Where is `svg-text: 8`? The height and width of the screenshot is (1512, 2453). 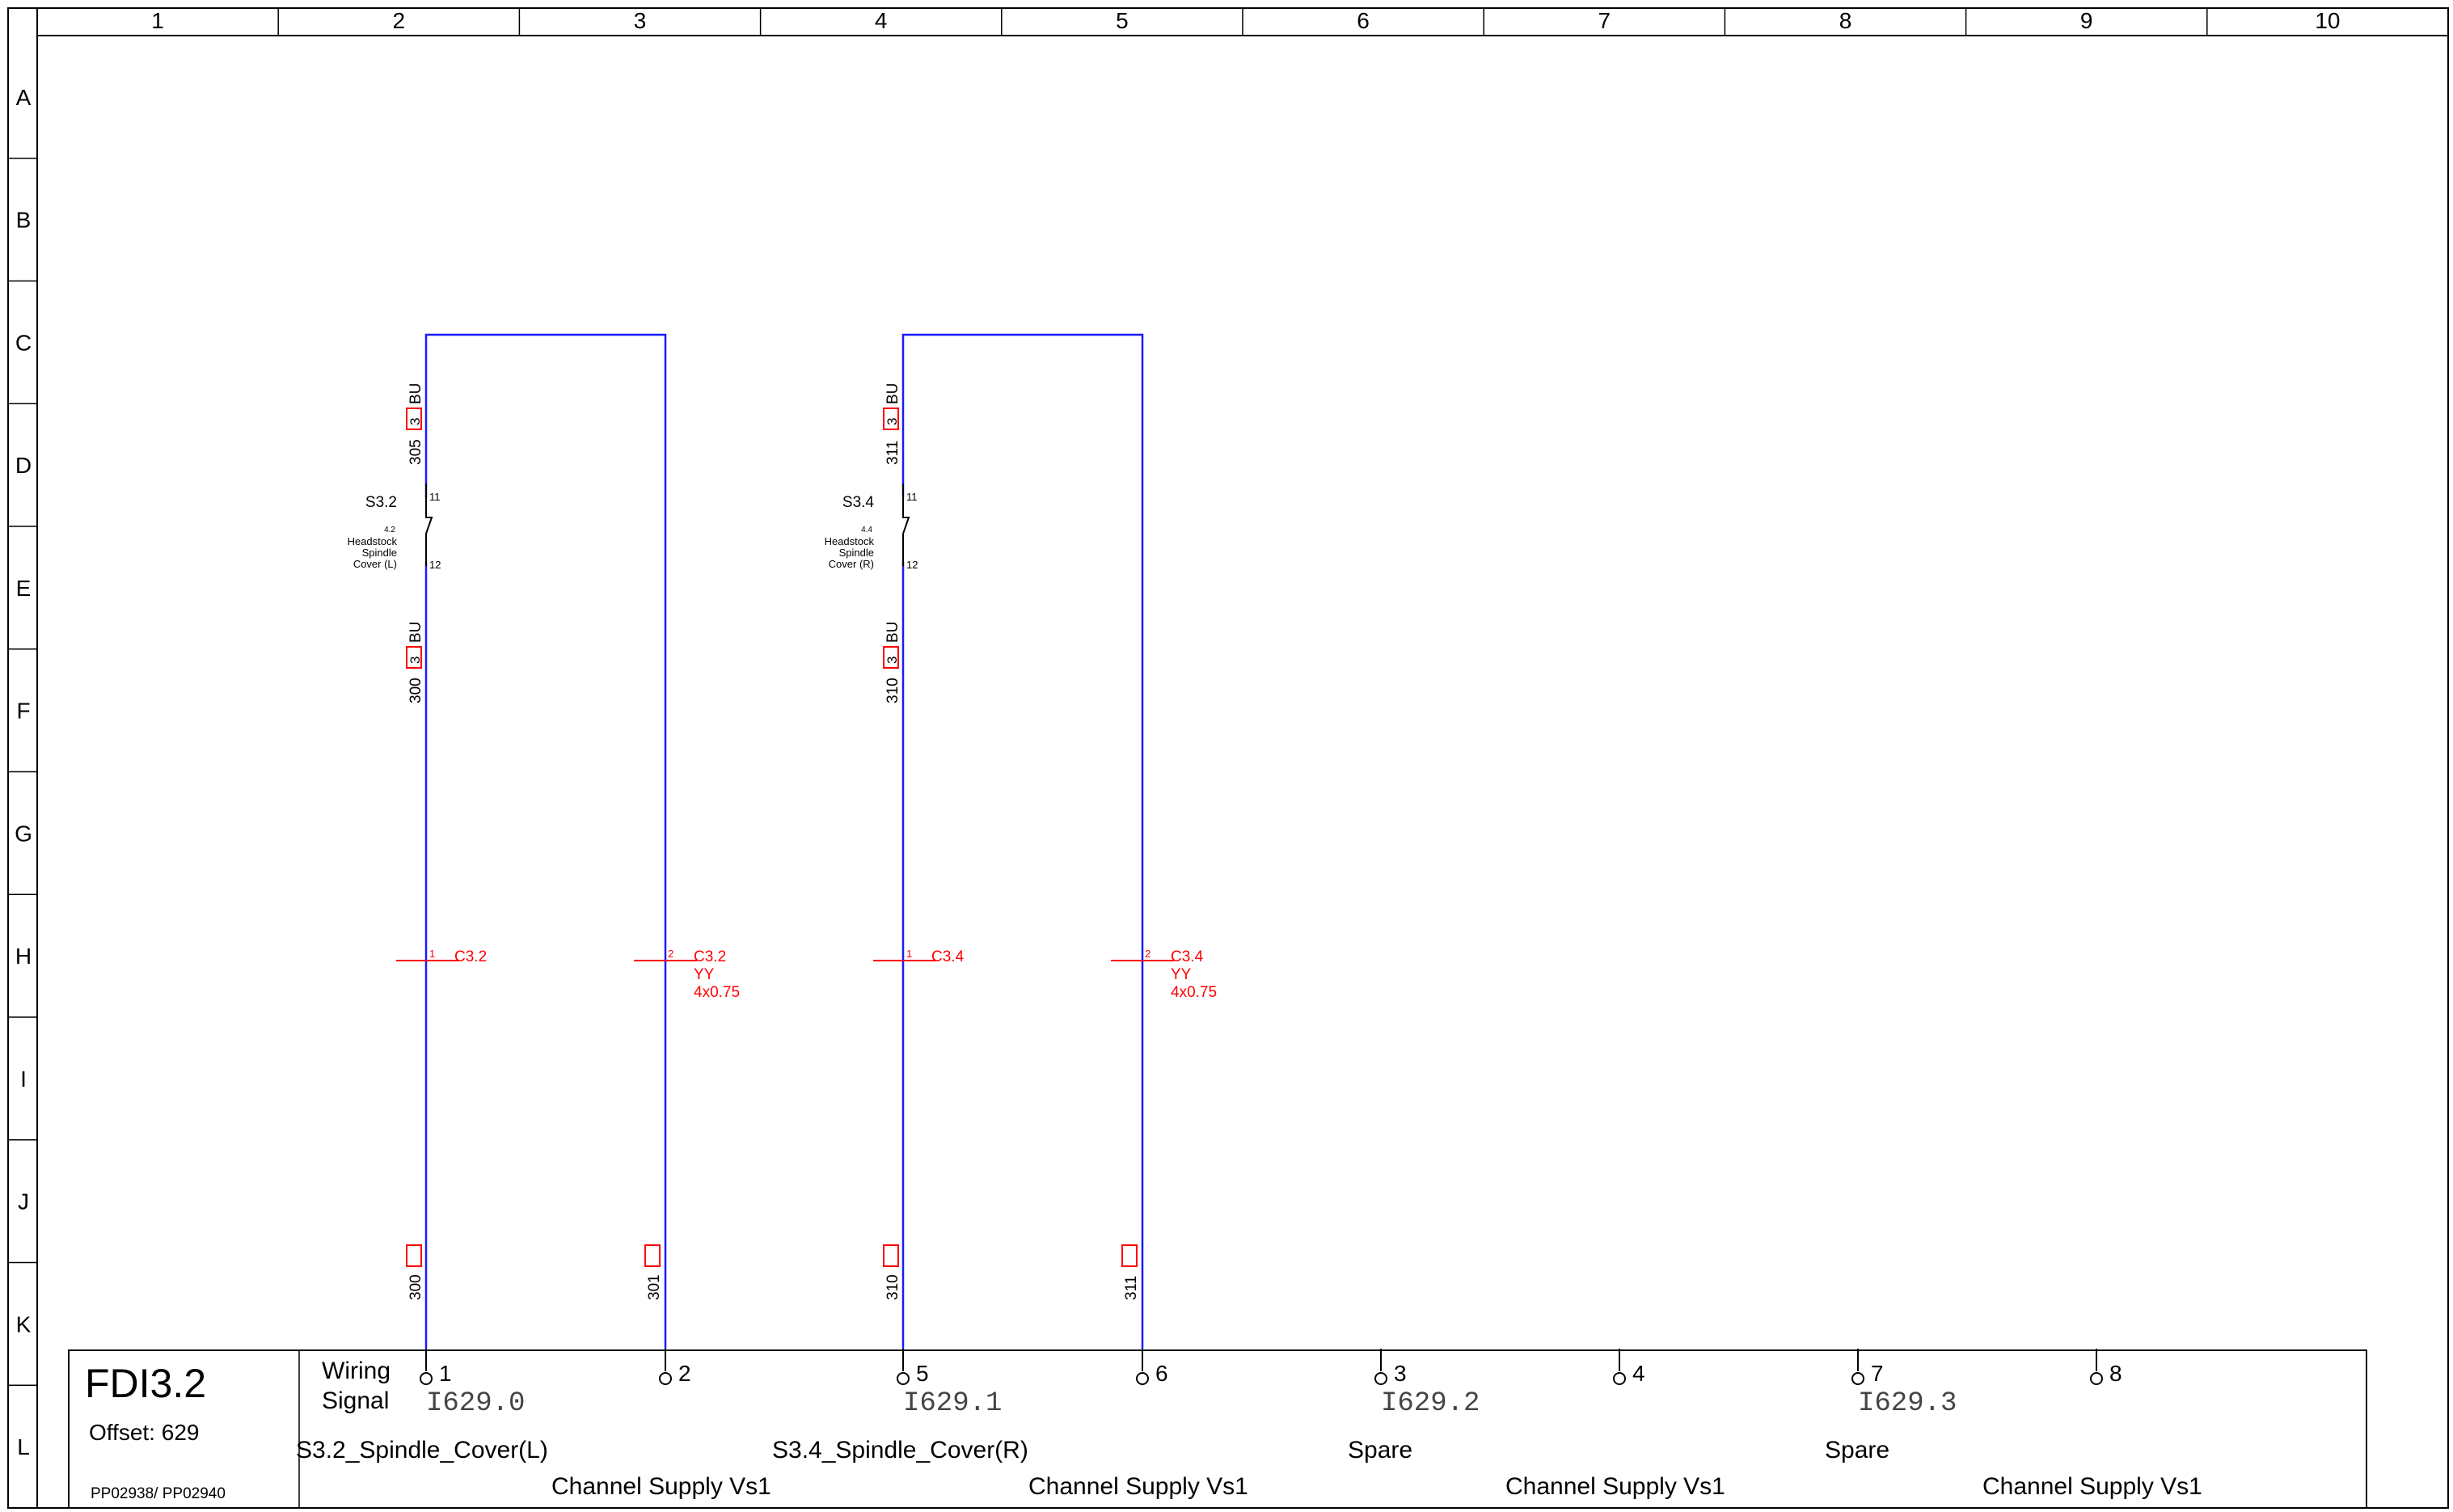
svg-text: 8 is located at coordinates (2115, 1373).